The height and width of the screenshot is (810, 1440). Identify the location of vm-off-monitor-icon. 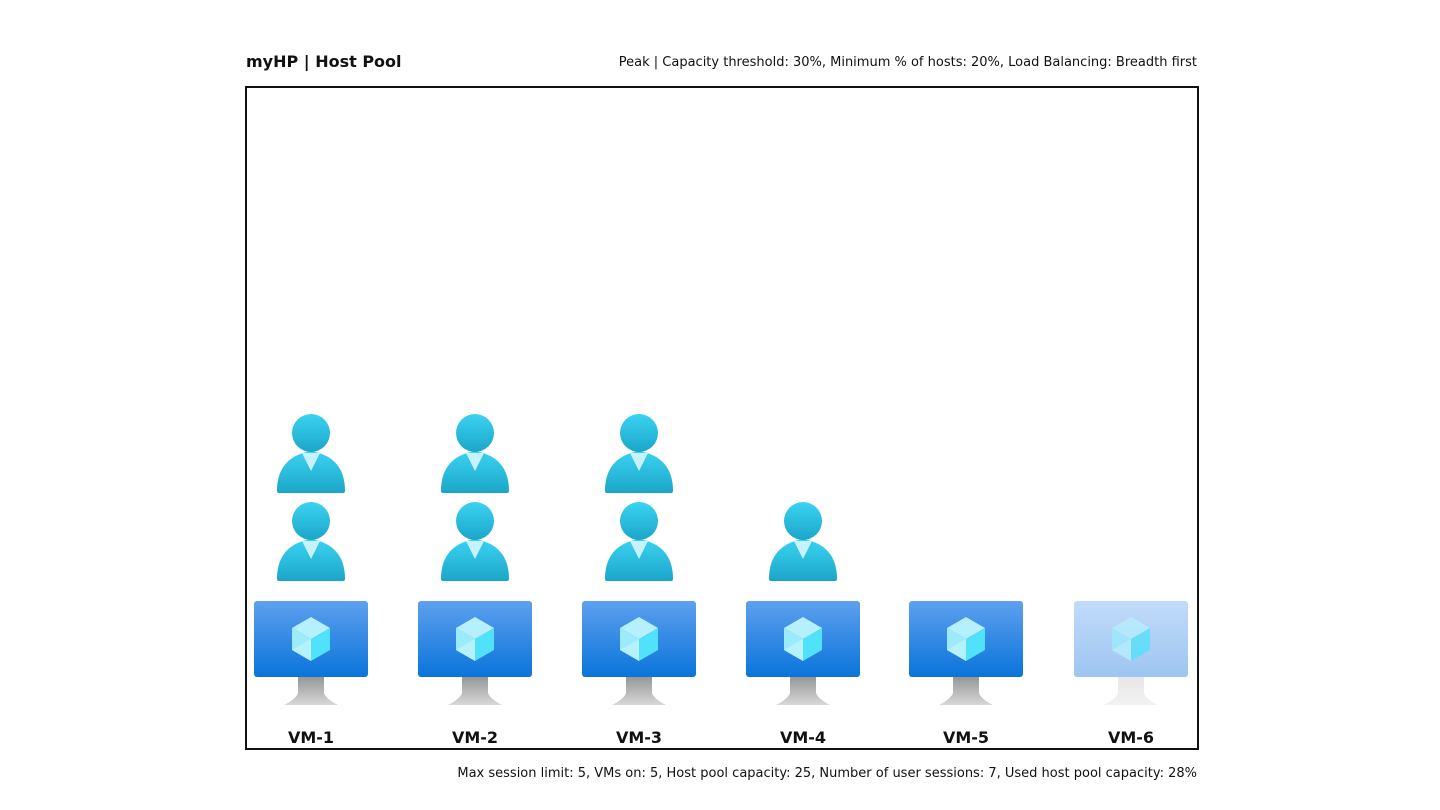
(1131, 654).